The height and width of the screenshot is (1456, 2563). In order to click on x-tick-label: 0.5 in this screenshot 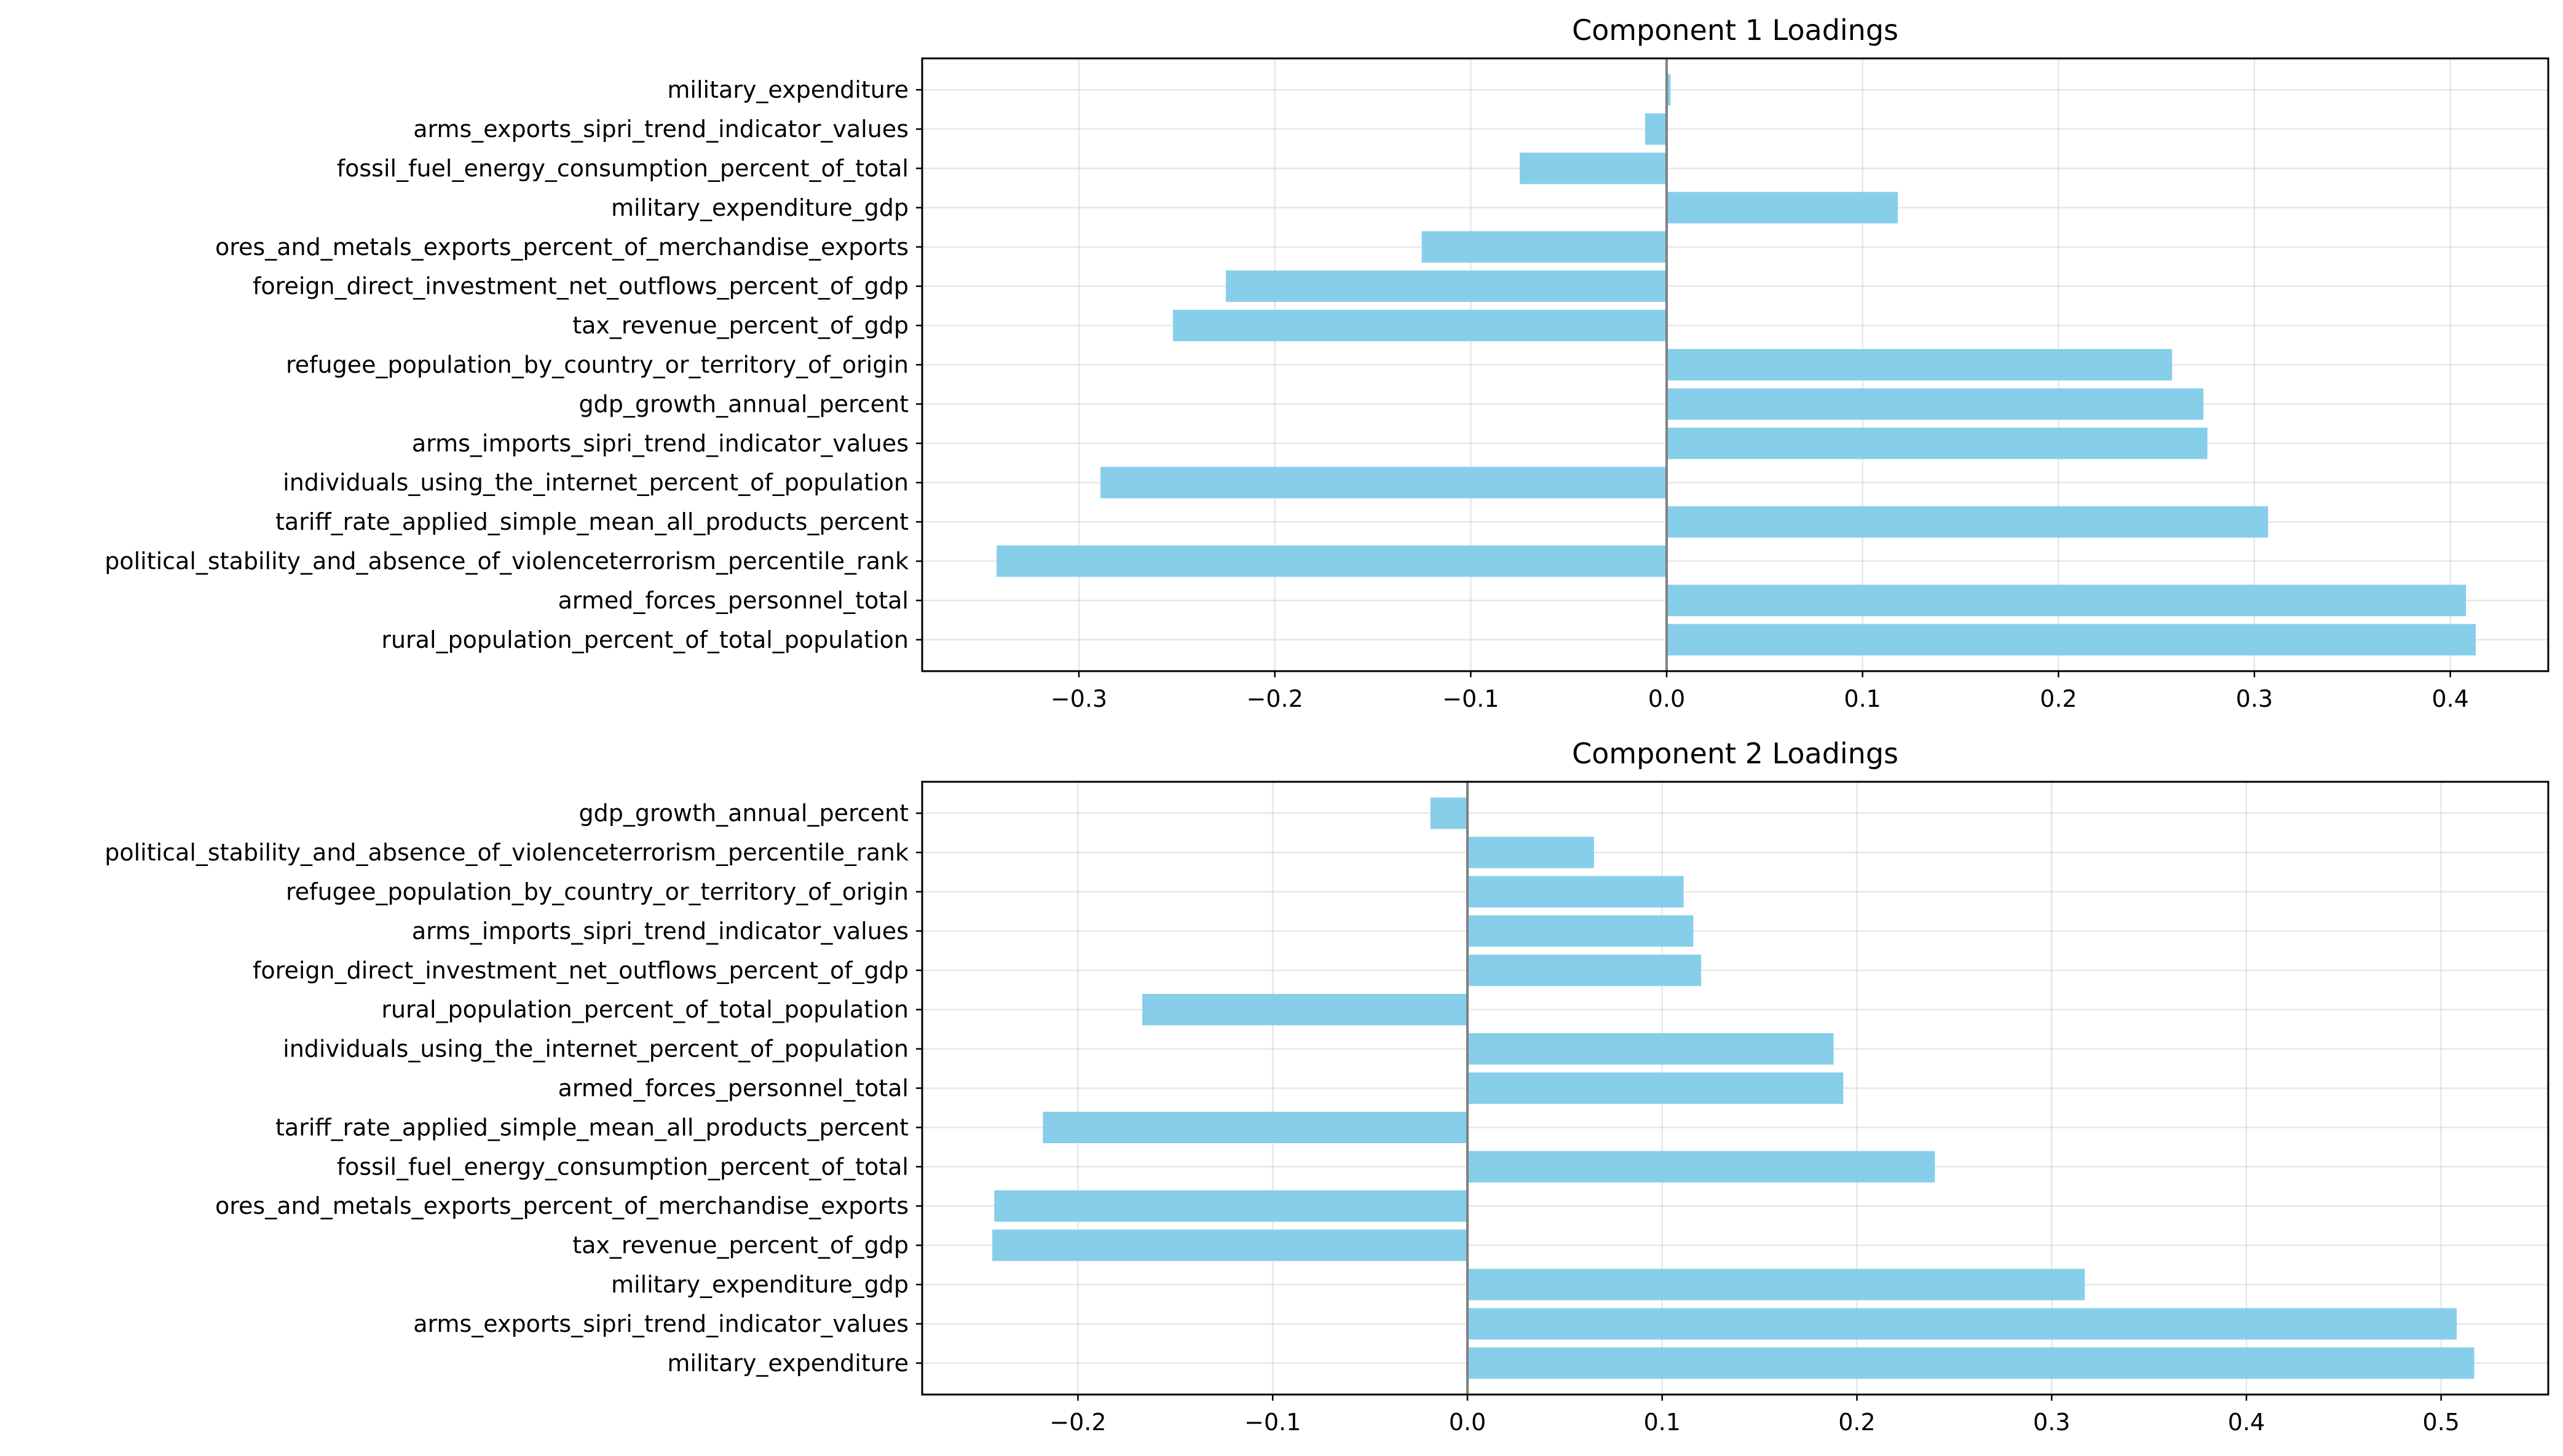, I will do `click(2441, 1422)`.